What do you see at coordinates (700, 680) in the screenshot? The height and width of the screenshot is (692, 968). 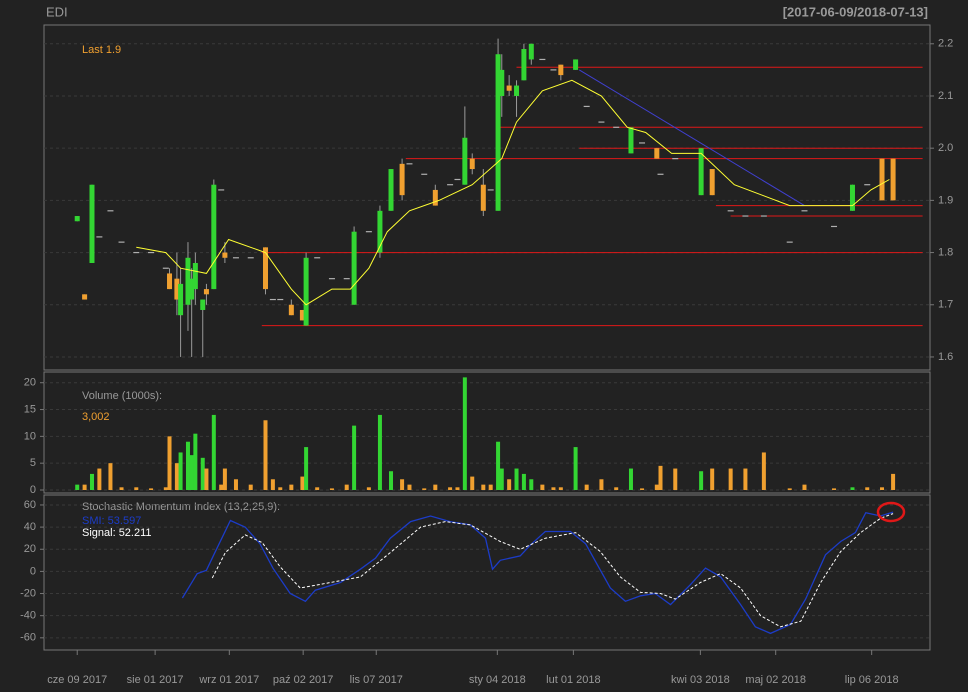 I see `x-tick-label: kwi 03 2018` at bounding box center [700, 680].